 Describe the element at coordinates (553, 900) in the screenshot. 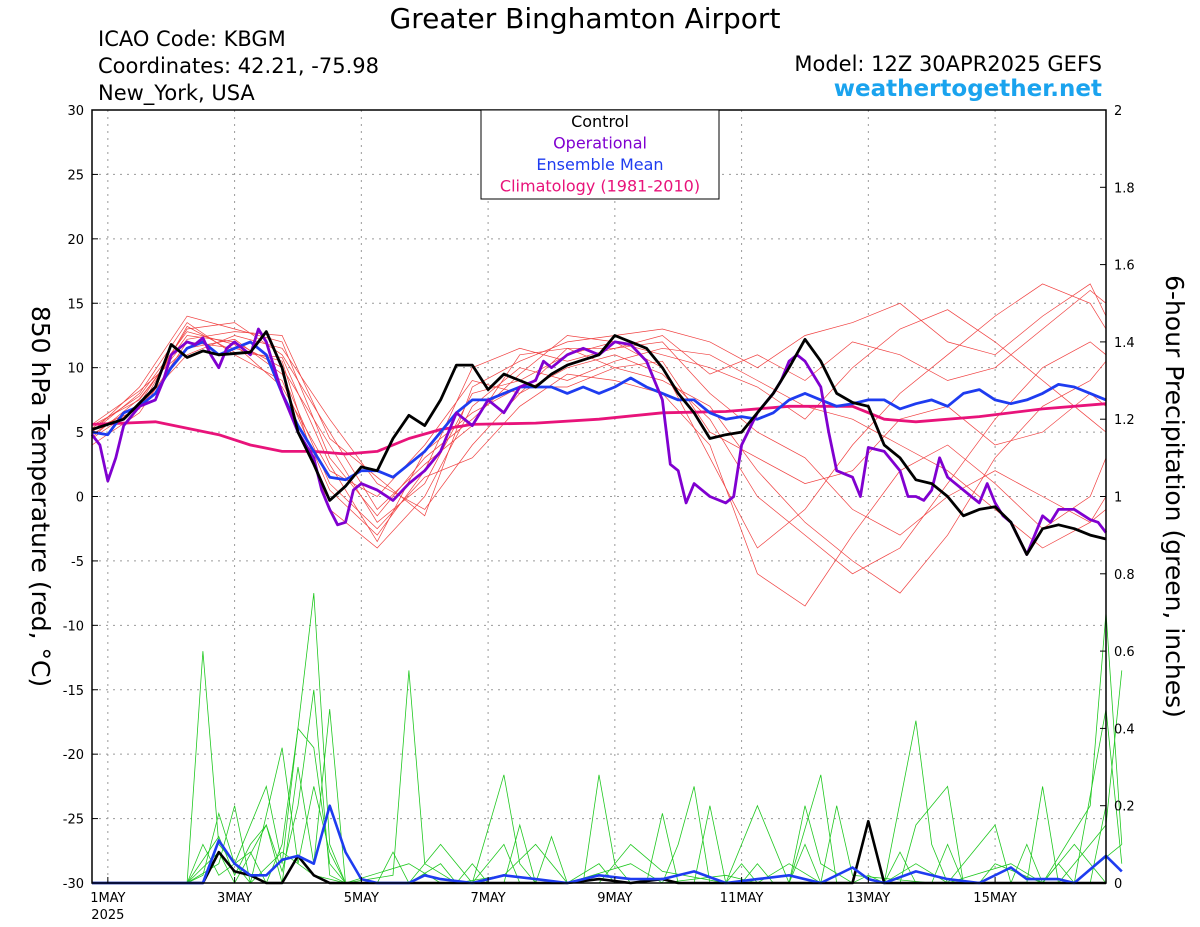

I see `x-axis-ticks: 1MAY 2025 3MAY 5MAY 7MAY 9MAY 11MAY 13MAY 15MAY` at that location.